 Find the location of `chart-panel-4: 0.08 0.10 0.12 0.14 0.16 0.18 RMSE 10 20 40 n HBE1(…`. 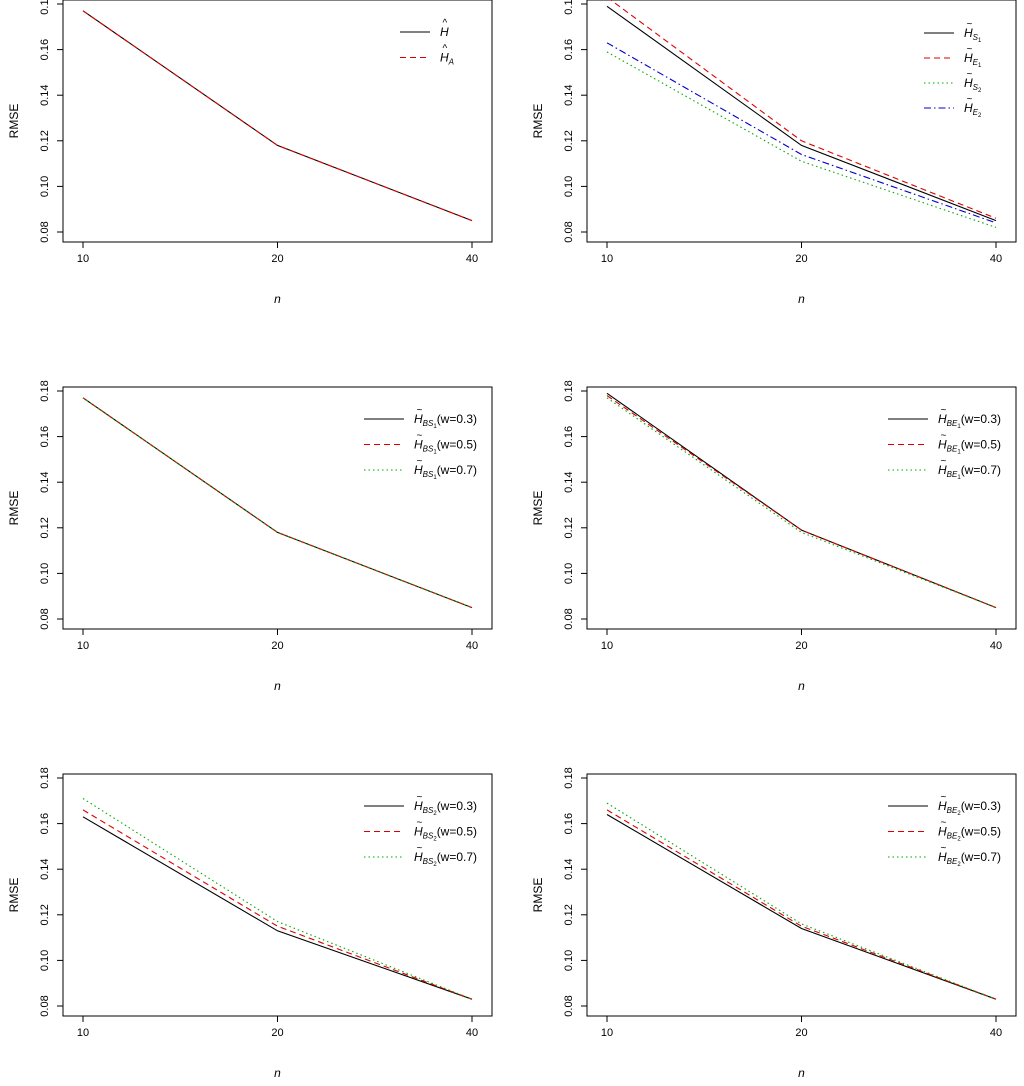

chart-panel-4: 0.08 0.10 0.12 0.14 0.16 0.18 RMSE 10 20 40 n HBE1(… is located at coordinates (774, 536).